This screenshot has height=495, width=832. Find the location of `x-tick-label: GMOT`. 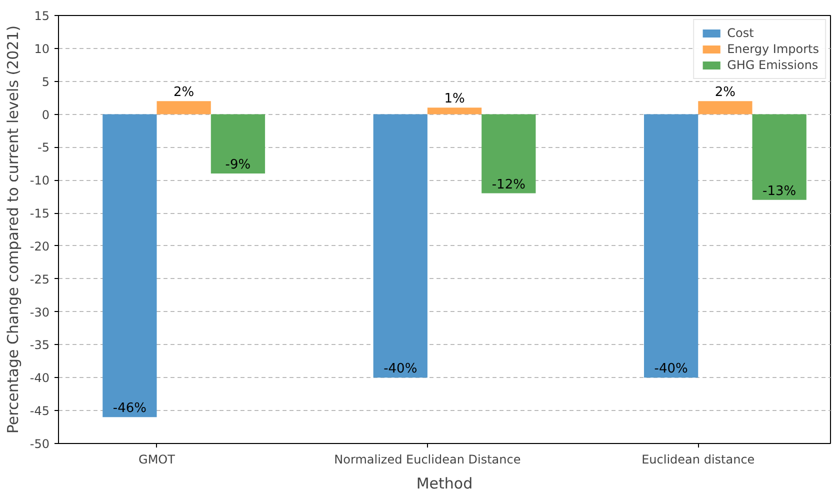

x-tick-label: GMOT is located at coordinates (157, 459).